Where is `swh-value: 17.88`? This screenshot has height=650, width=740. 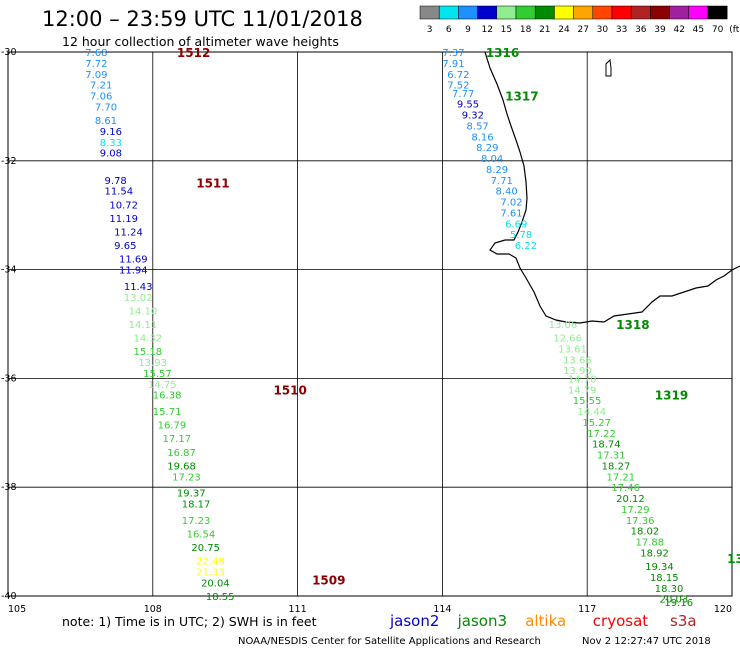 swh-value: 17.88 is located at coordinates (649, 543).